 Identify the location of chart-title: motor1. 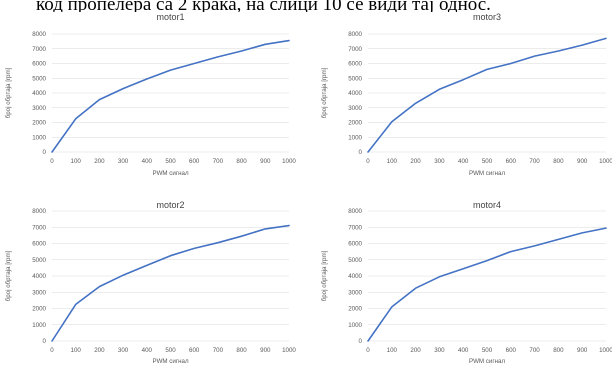
(170, 17).